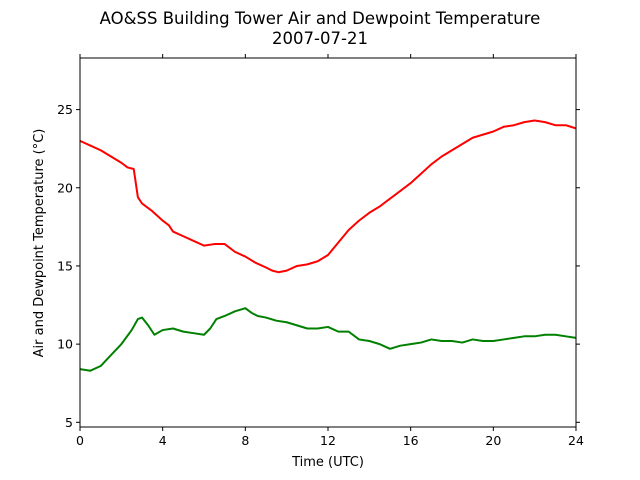 The image size is (640, 480). What do you see at coordinates (163, 440) in the screenshot?
I see `x-tick-label: 4` at bounding box center [163, 440].